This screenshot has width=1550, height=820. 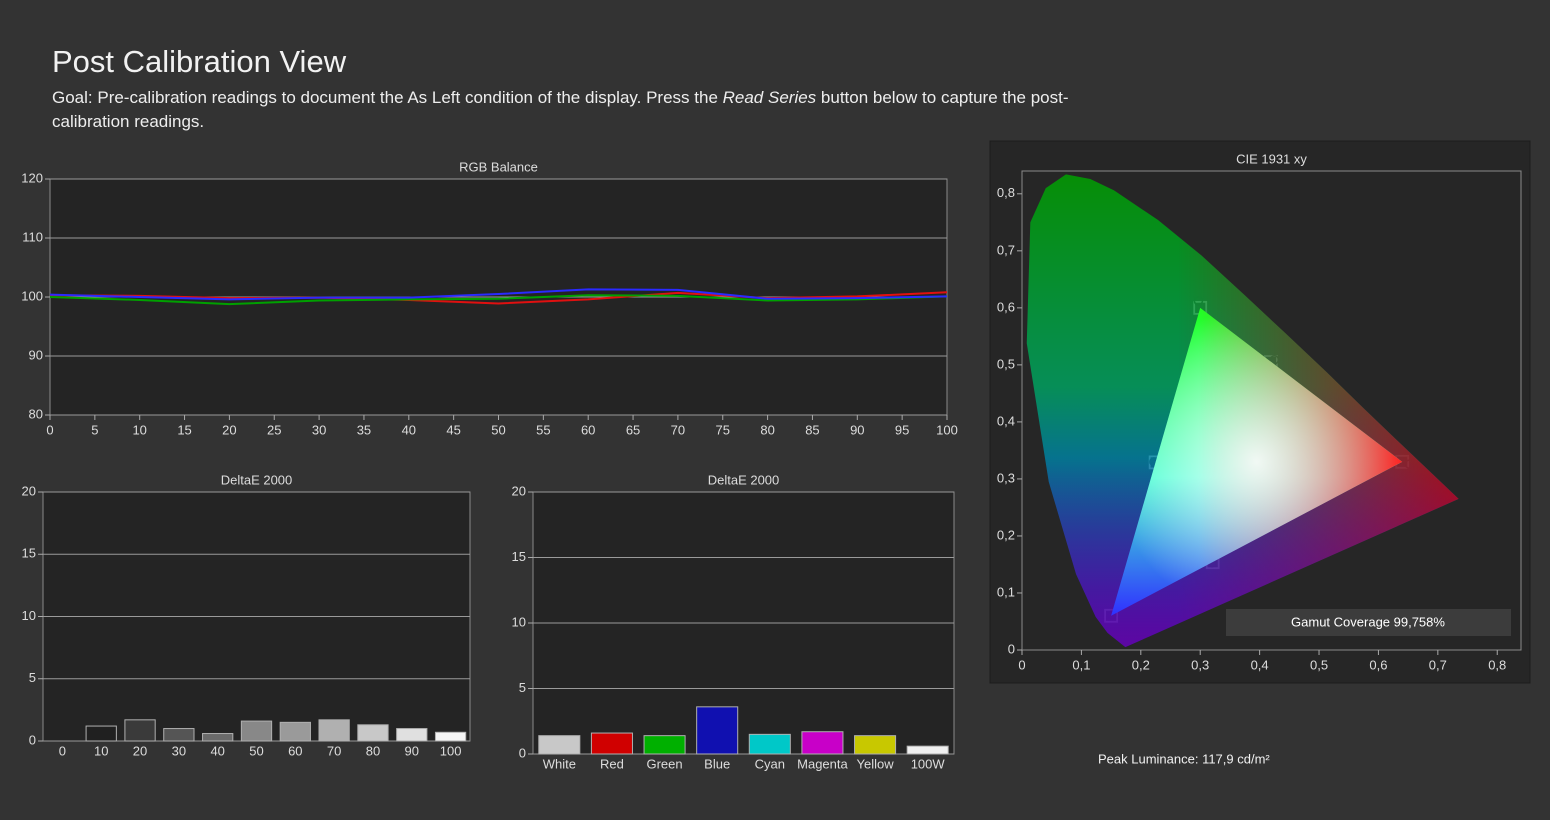 I want to click on x-tick-label: 35, so click(x=364, y=429).